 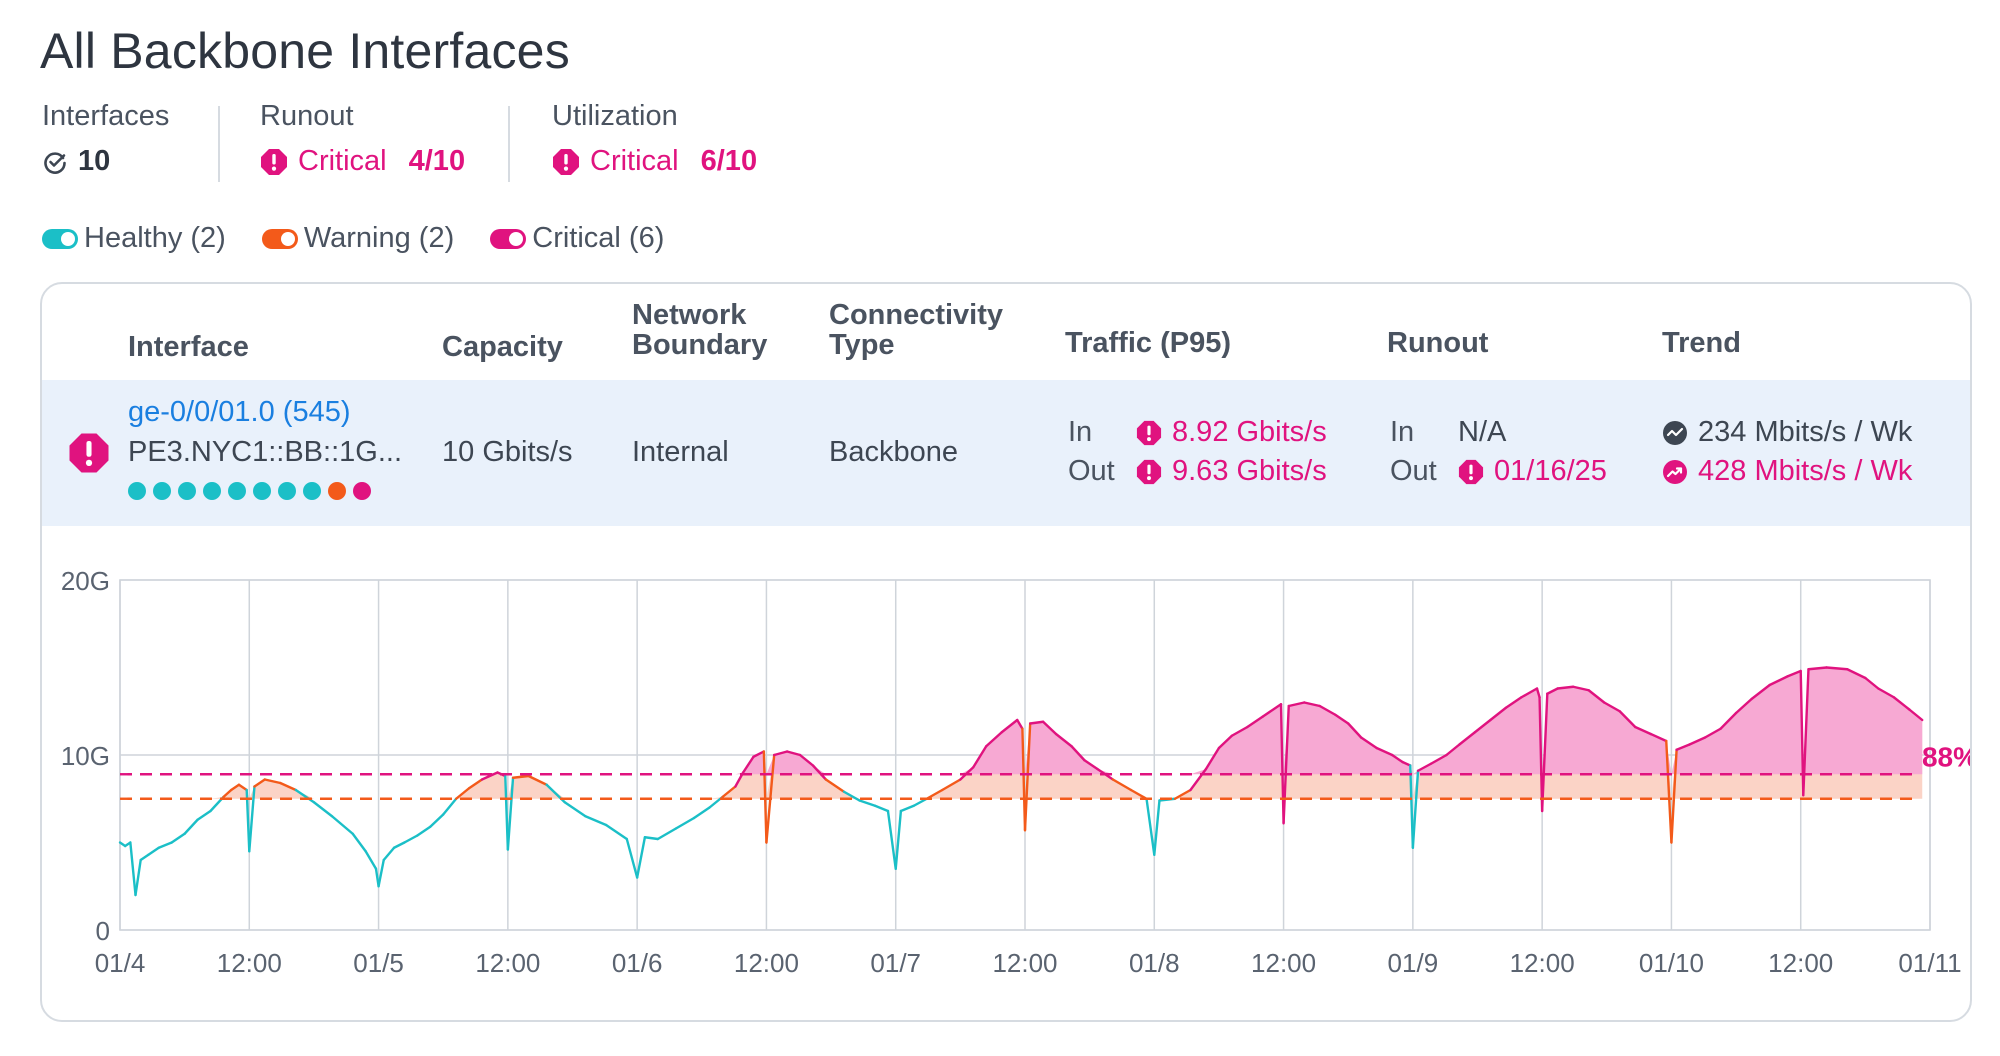 What do you see at coordinates (120, 963) in the screenshot?
I see `x-tick-label: 01/4` at bounding box center [120, 963].